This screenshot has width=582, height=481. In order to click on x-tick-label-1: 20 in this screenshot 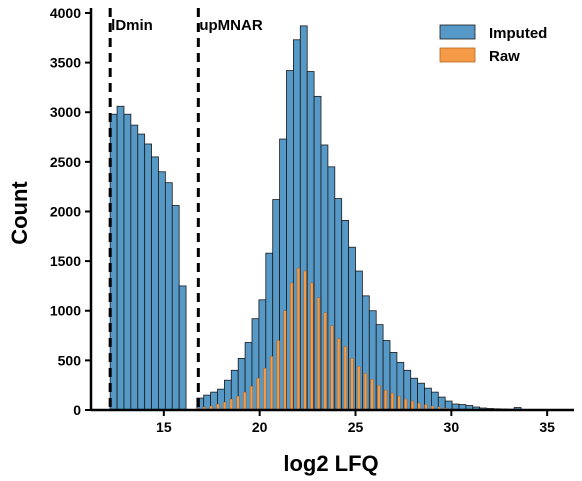, I will do `click(260, 427)`.